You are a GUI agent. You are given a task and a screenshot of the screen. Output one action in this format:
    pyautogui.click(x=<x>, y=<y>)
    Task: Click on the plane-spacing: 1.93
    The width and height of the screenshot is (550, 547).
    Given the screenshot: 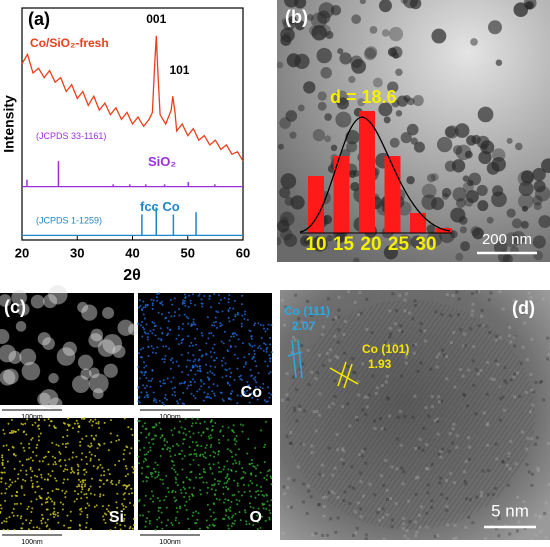 What is the action you would take?
    pyautogui.click(x=380, y=364)
    